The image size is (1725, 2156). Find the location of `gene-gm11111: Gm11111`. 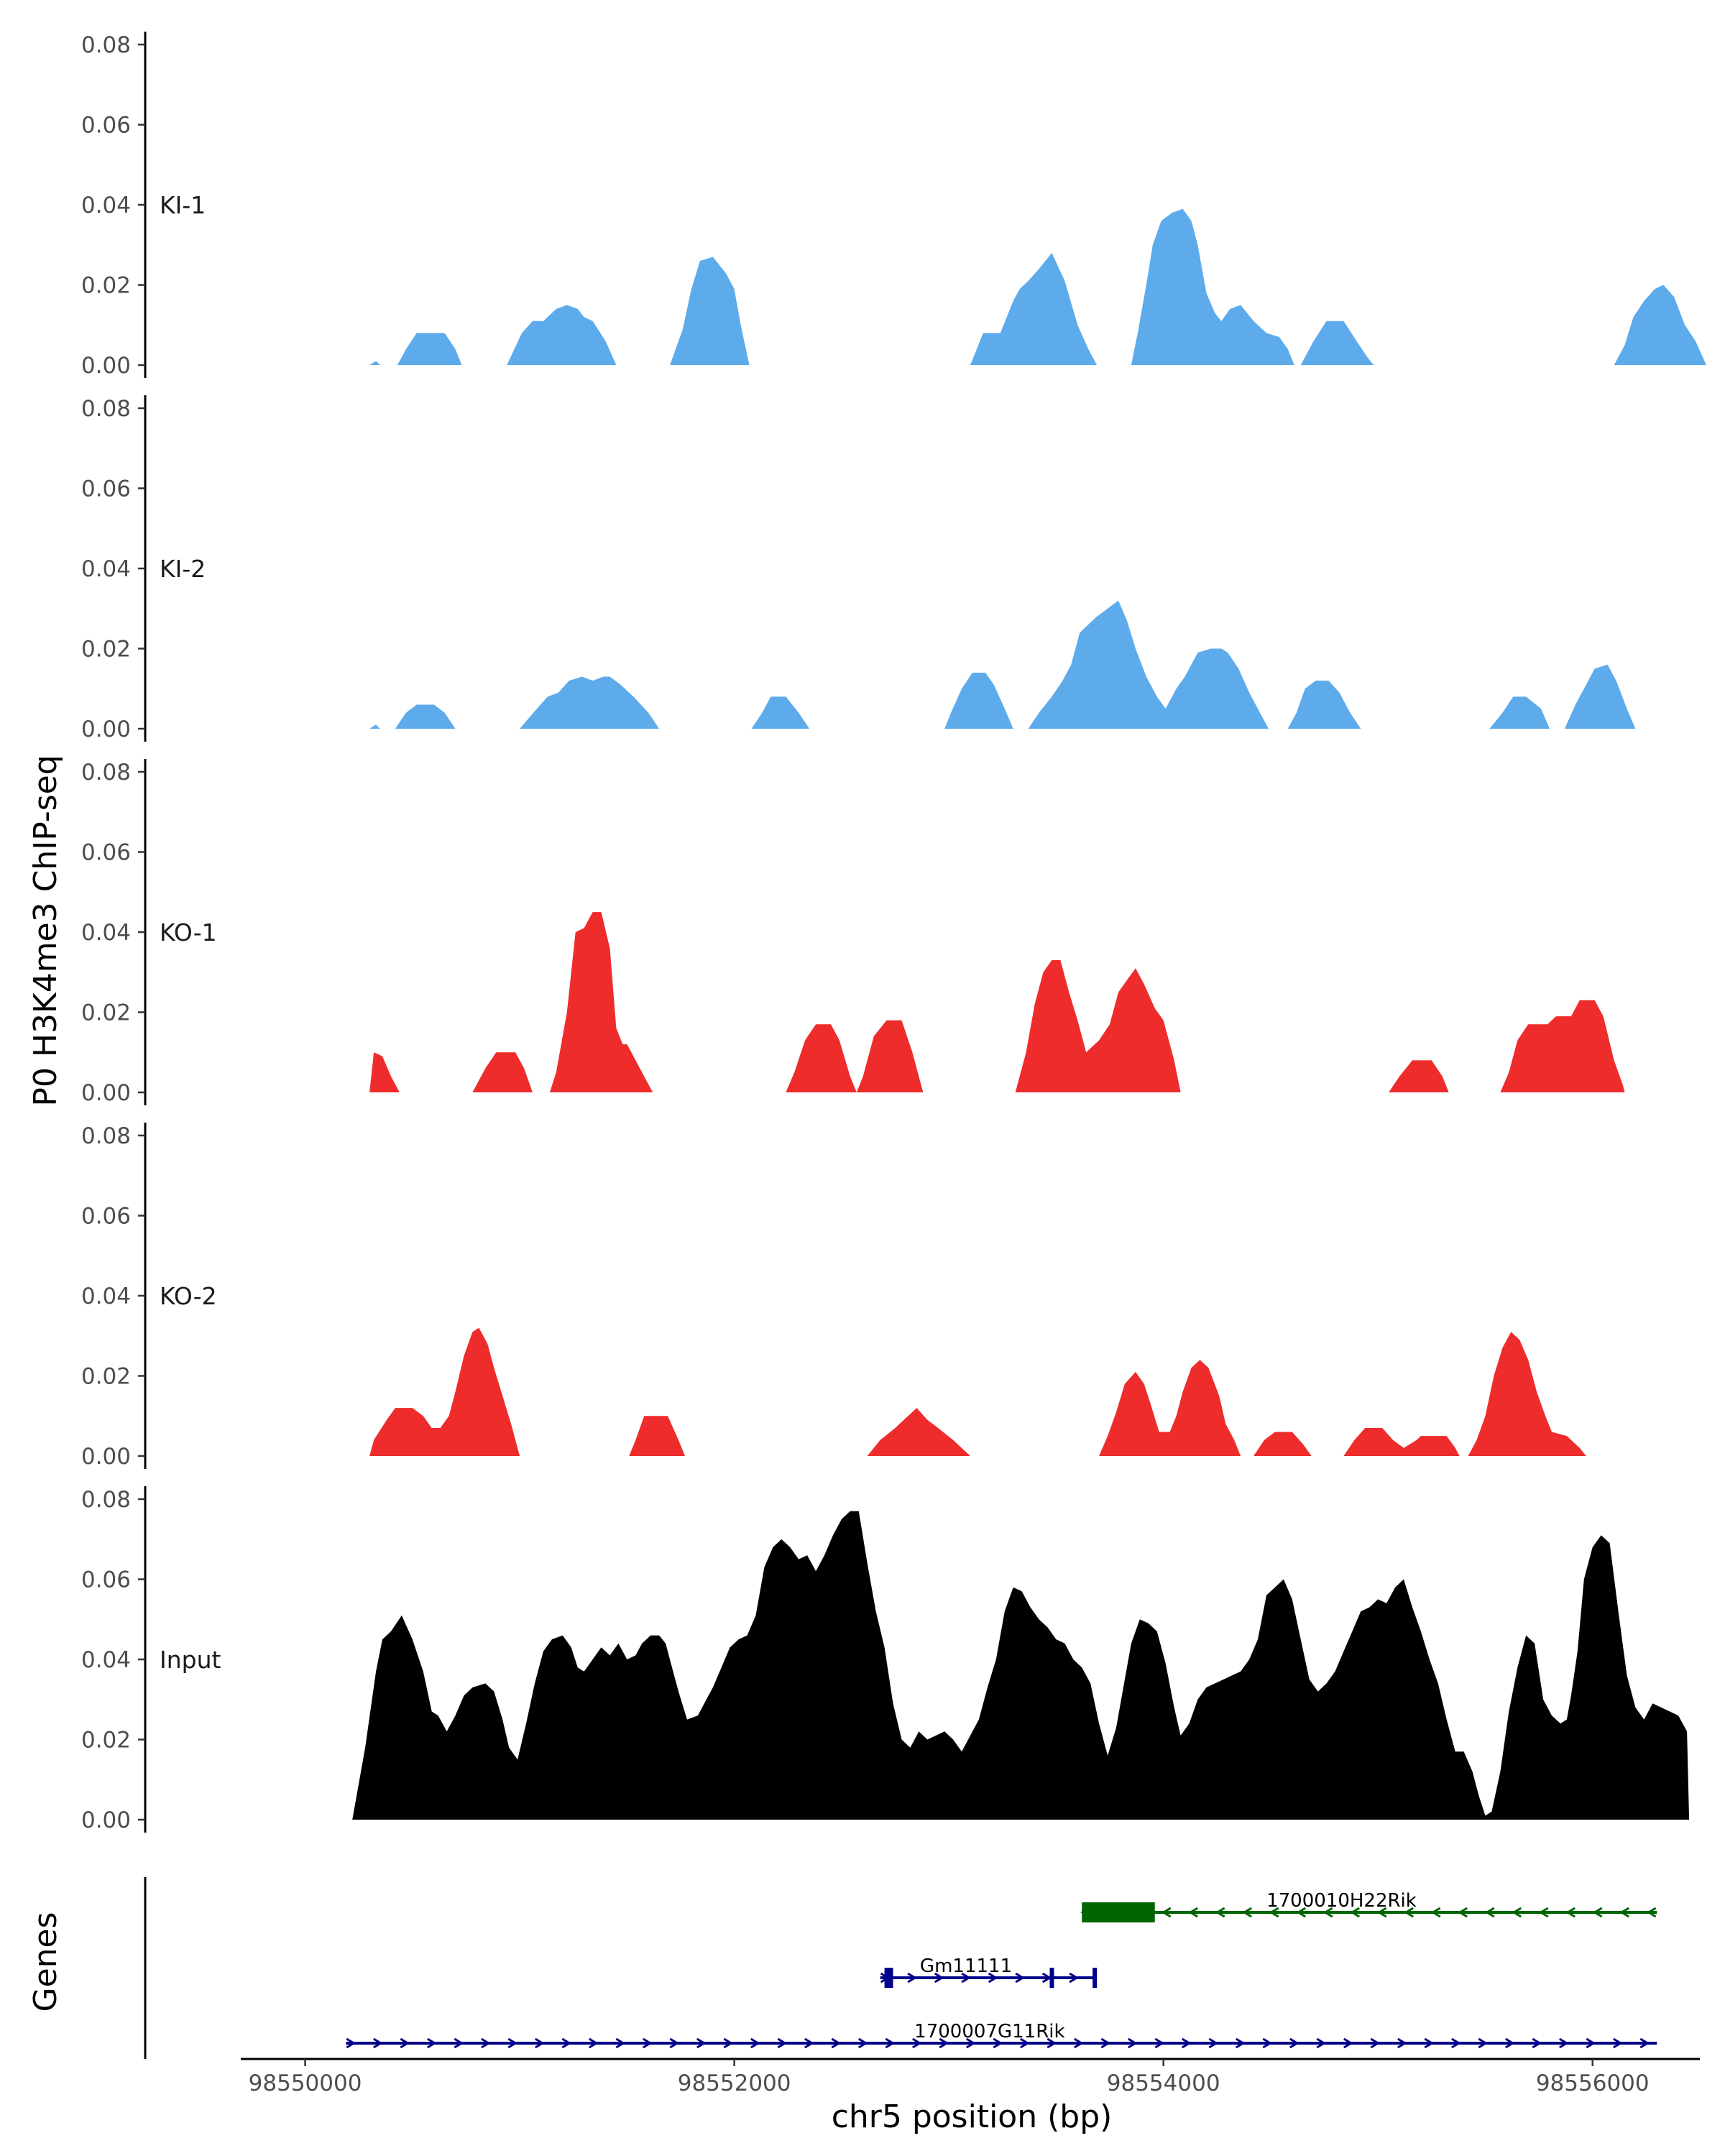

gene-gm11111: Gm11111 is located at coordinates (989, 1971).